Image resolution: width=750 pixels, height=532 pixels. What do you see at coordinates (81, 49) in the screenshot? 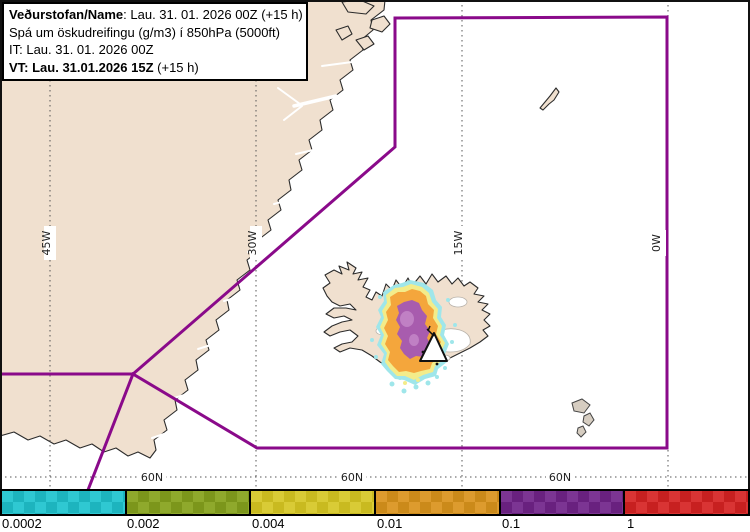
I see `info-line-issue-time: IT: Lau. 31. 01. 2026 00Z` at bounding box center [81, 49].